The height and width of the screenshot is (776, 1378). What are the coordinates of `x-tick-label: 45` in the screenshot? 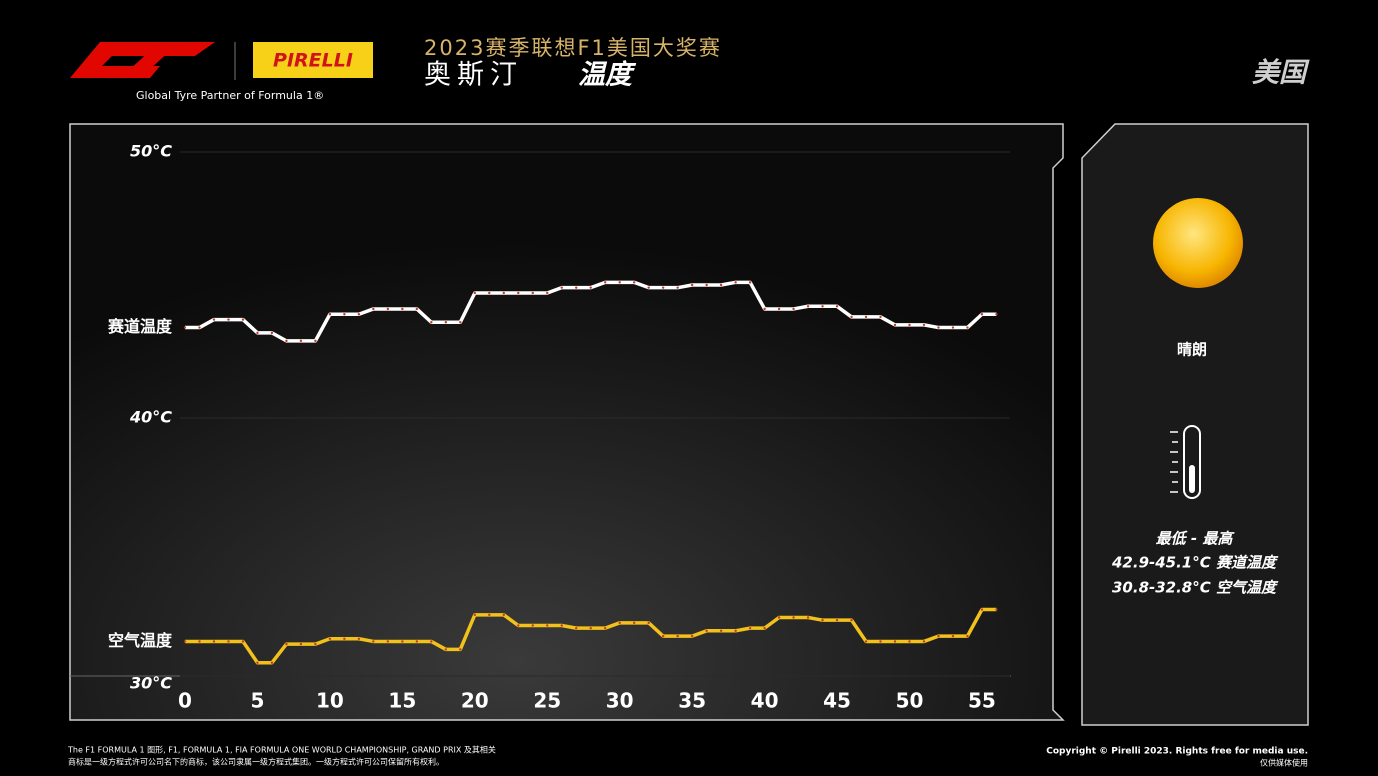 It's located at (837, 701).